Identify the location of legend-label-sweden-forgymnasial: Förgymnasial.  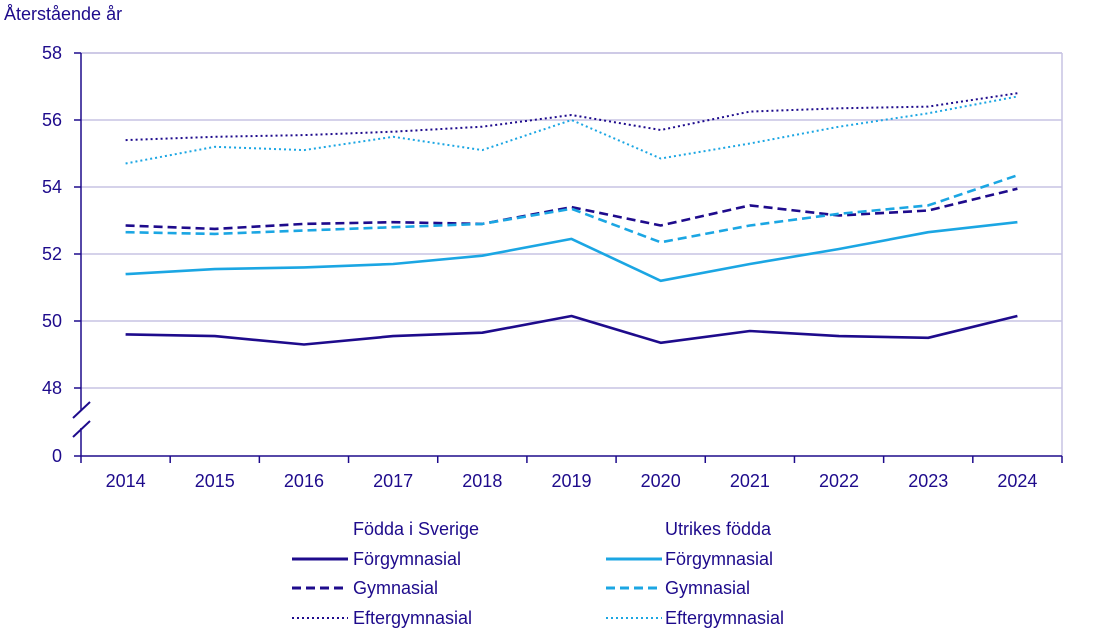
(407, 559).